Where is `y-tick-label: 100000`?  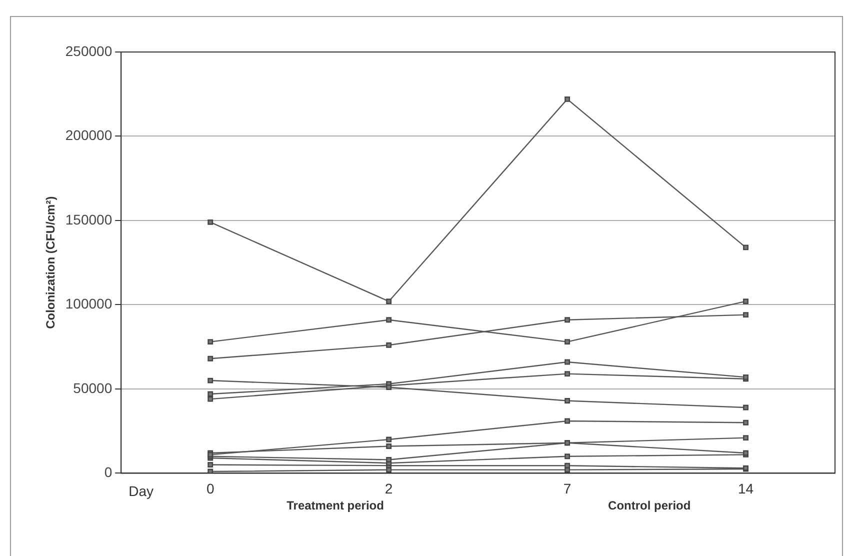
y-tick-label: 100000 is located at coordinates (88, 304).